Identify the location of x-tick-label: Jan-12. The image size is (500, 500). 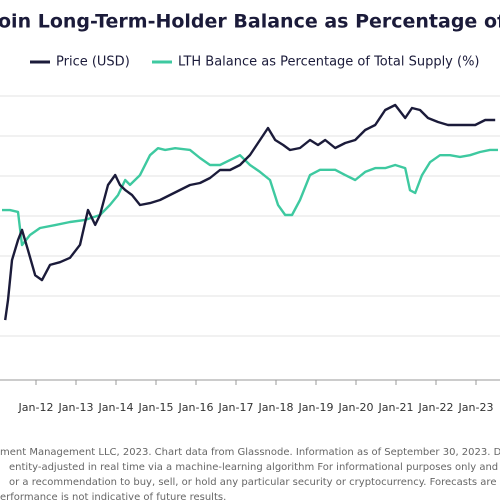
(36, 407).